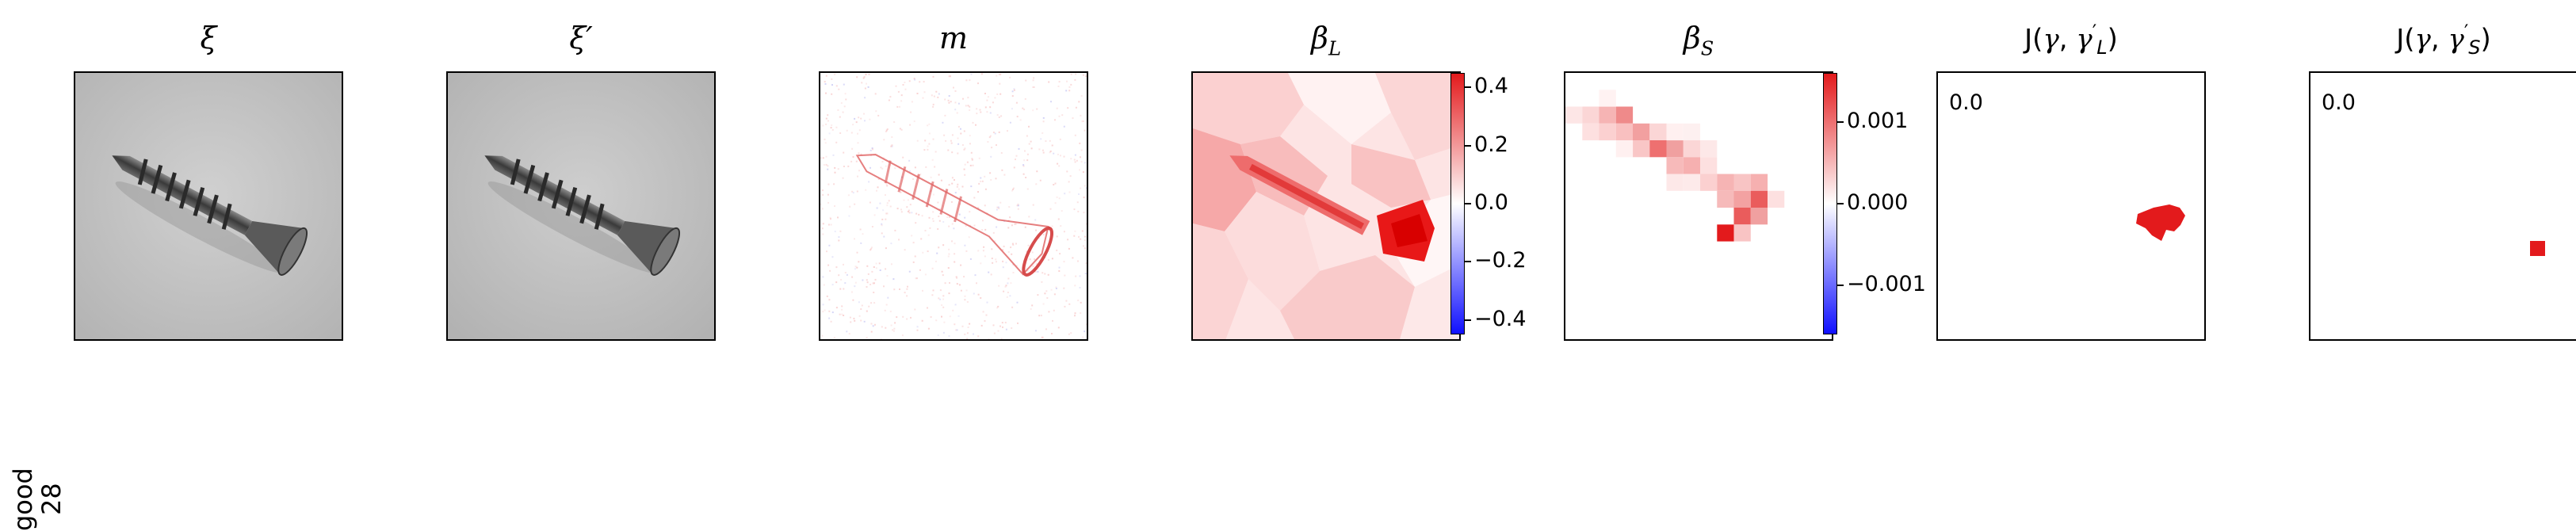 This screenshot has height=531, width=2576. I want to click on image-xi, so click(208, 206).